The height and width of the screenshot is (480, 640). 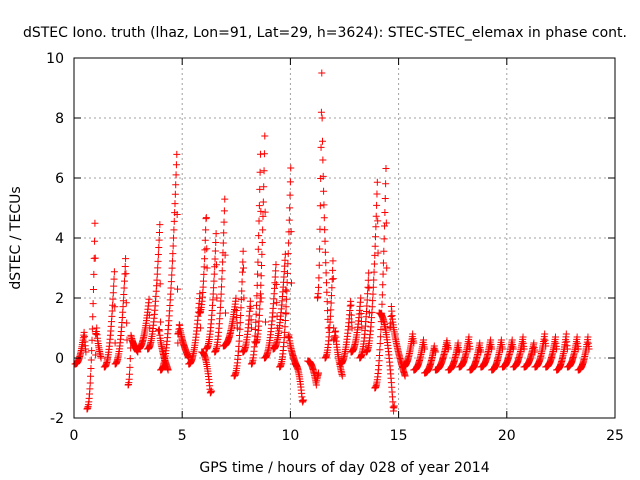 I want to click on x-axis-label: GPS time / hours of day 028 of year 2014, so click(x=344, y=468).